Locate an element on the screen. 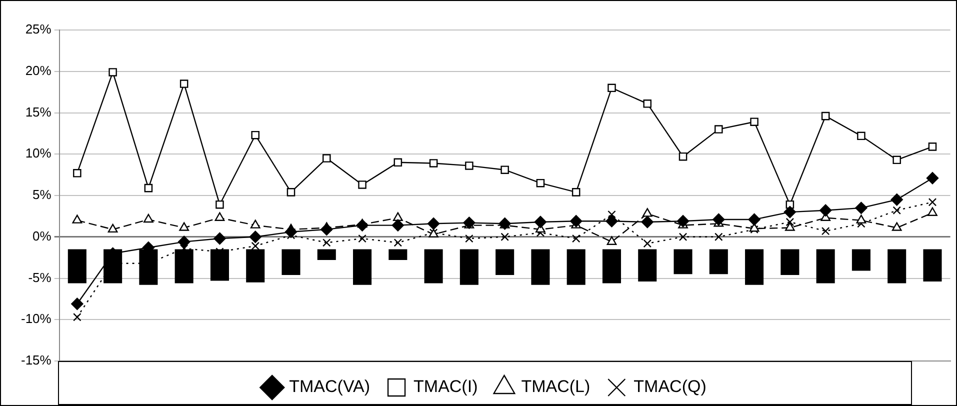 Image resolution: width=957 pixels, height=406 pixels. y-tick-label: 5% is located at coordinates (42, 194).